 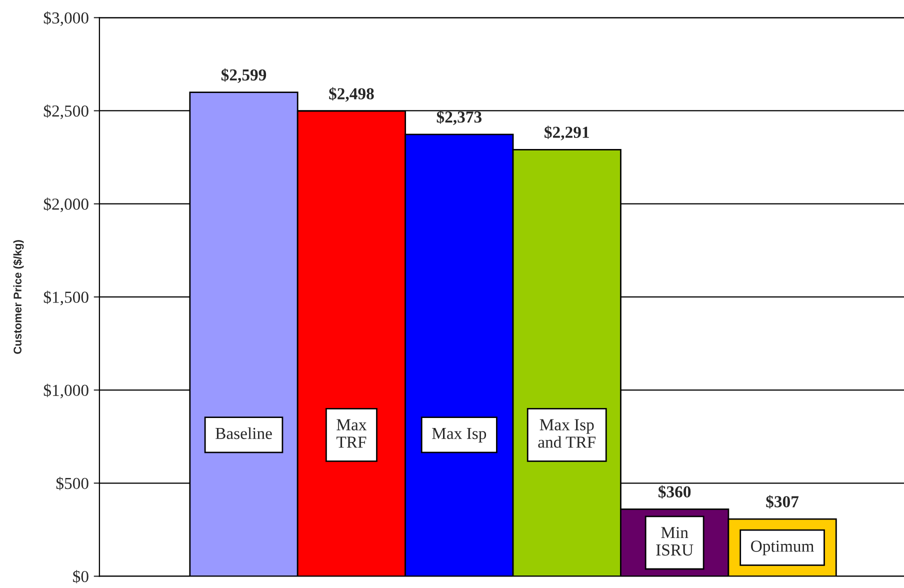 I want to click on data-label: $2,373, so click(x=459, y=118).